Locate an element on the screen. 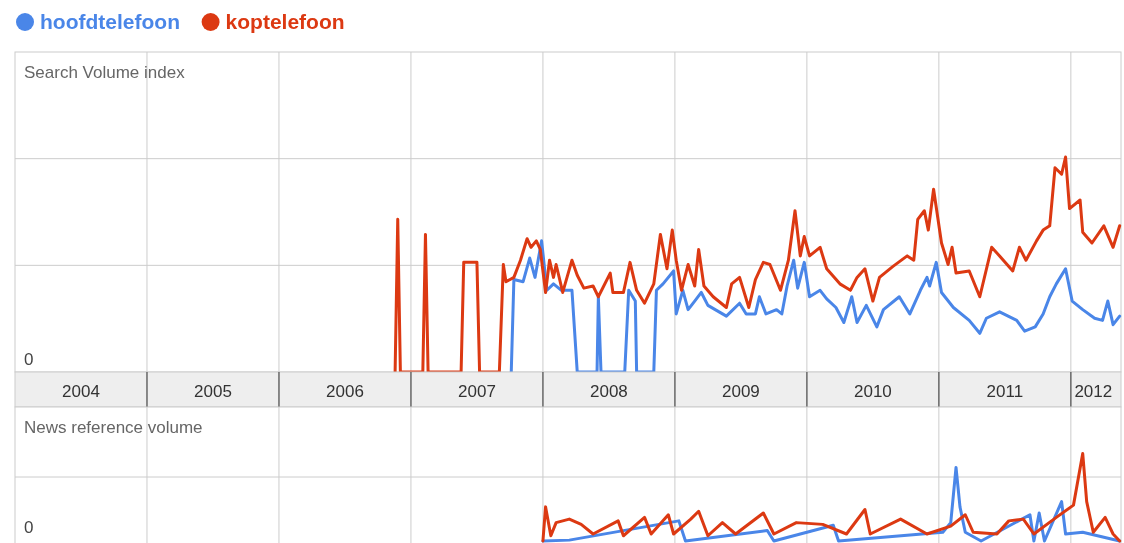 The image size is (1124, 543). x-tick-label: 2008 is located at coordinates (609, 391).